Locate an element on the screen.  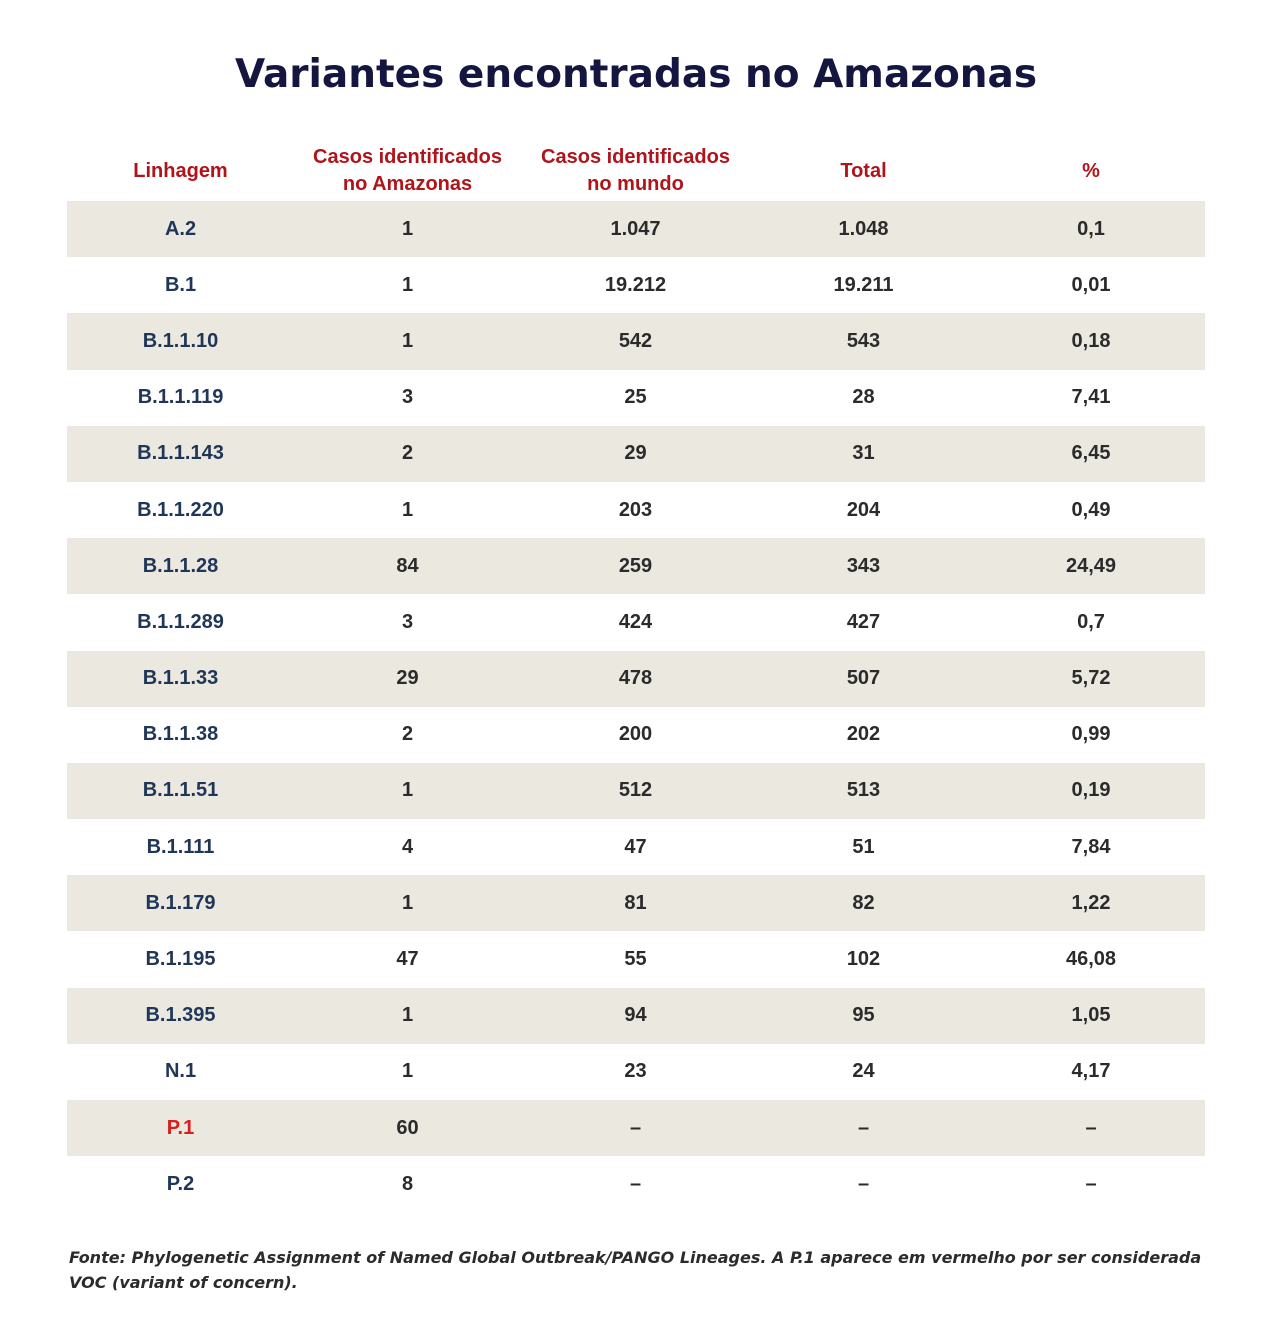
cell-linhagem: B.1.1.289 is located at coordinates (180, 621).